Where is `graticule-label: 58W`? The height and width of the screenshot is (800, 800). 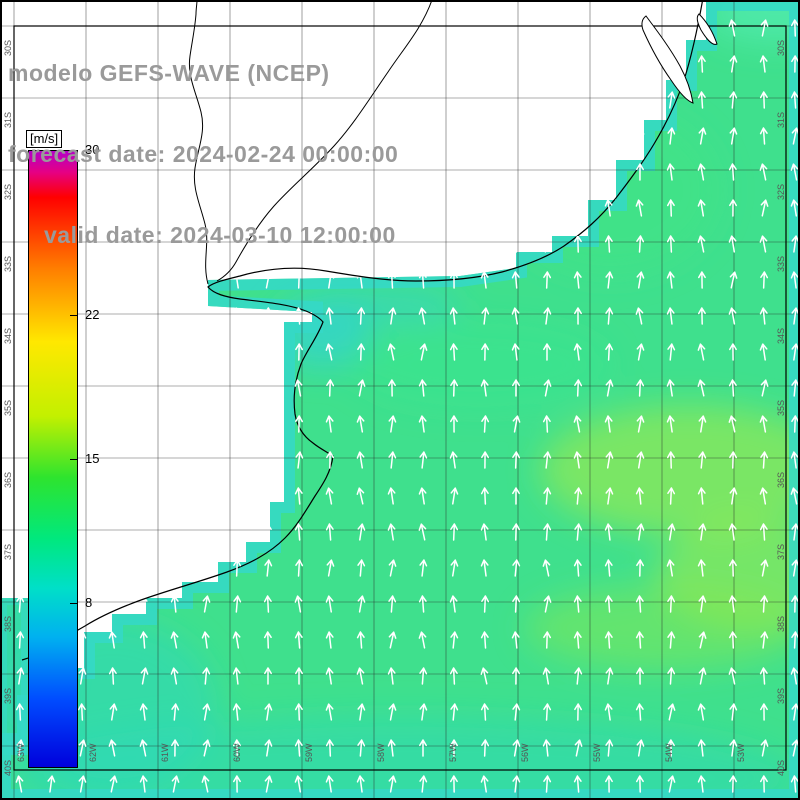 graticule-label: 58W is located at coordinates (381, 752).